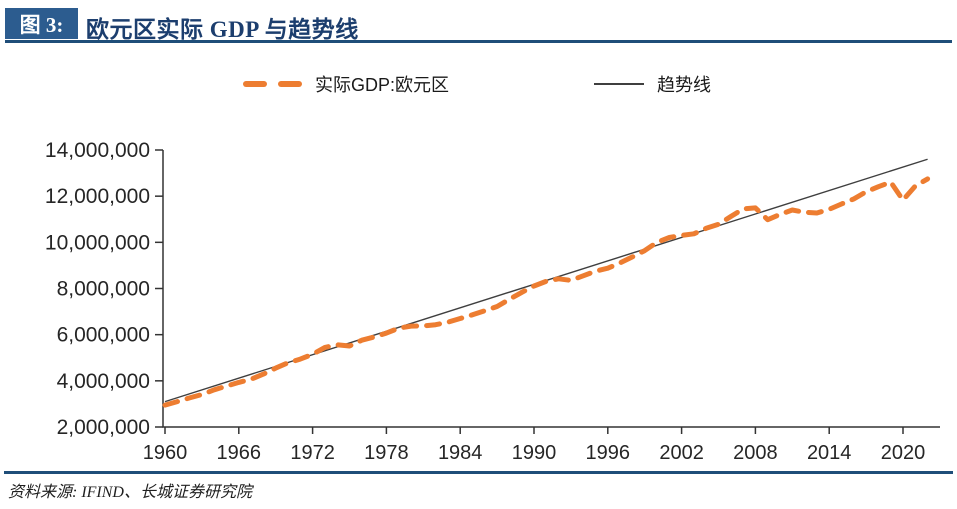  Describe the element at coordinates (478, 41) in the screenshot. I see `header-divider` at that location.